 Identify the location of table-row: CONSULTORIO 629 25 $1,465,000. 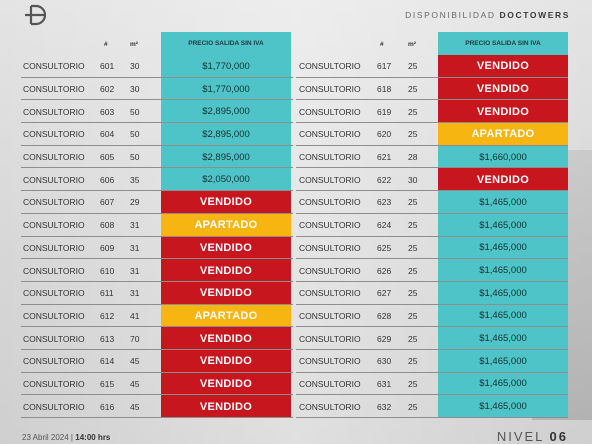
(432, 338).